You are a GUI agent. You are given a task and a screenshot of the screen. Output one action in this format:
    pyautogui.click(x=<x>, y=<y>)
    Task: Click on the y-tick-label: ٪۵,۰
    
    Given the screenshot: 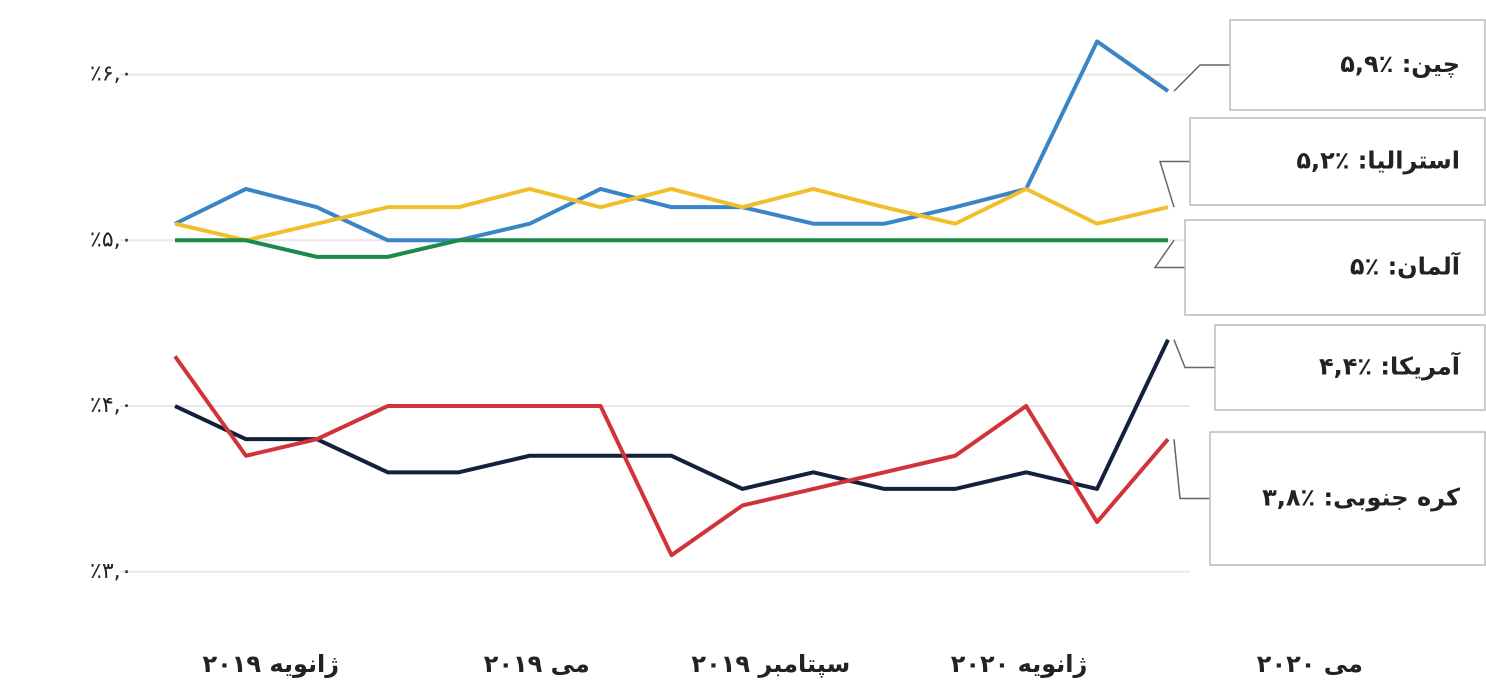 What is the action you would take?
    pyautogui.click(x=111, y=239)
    